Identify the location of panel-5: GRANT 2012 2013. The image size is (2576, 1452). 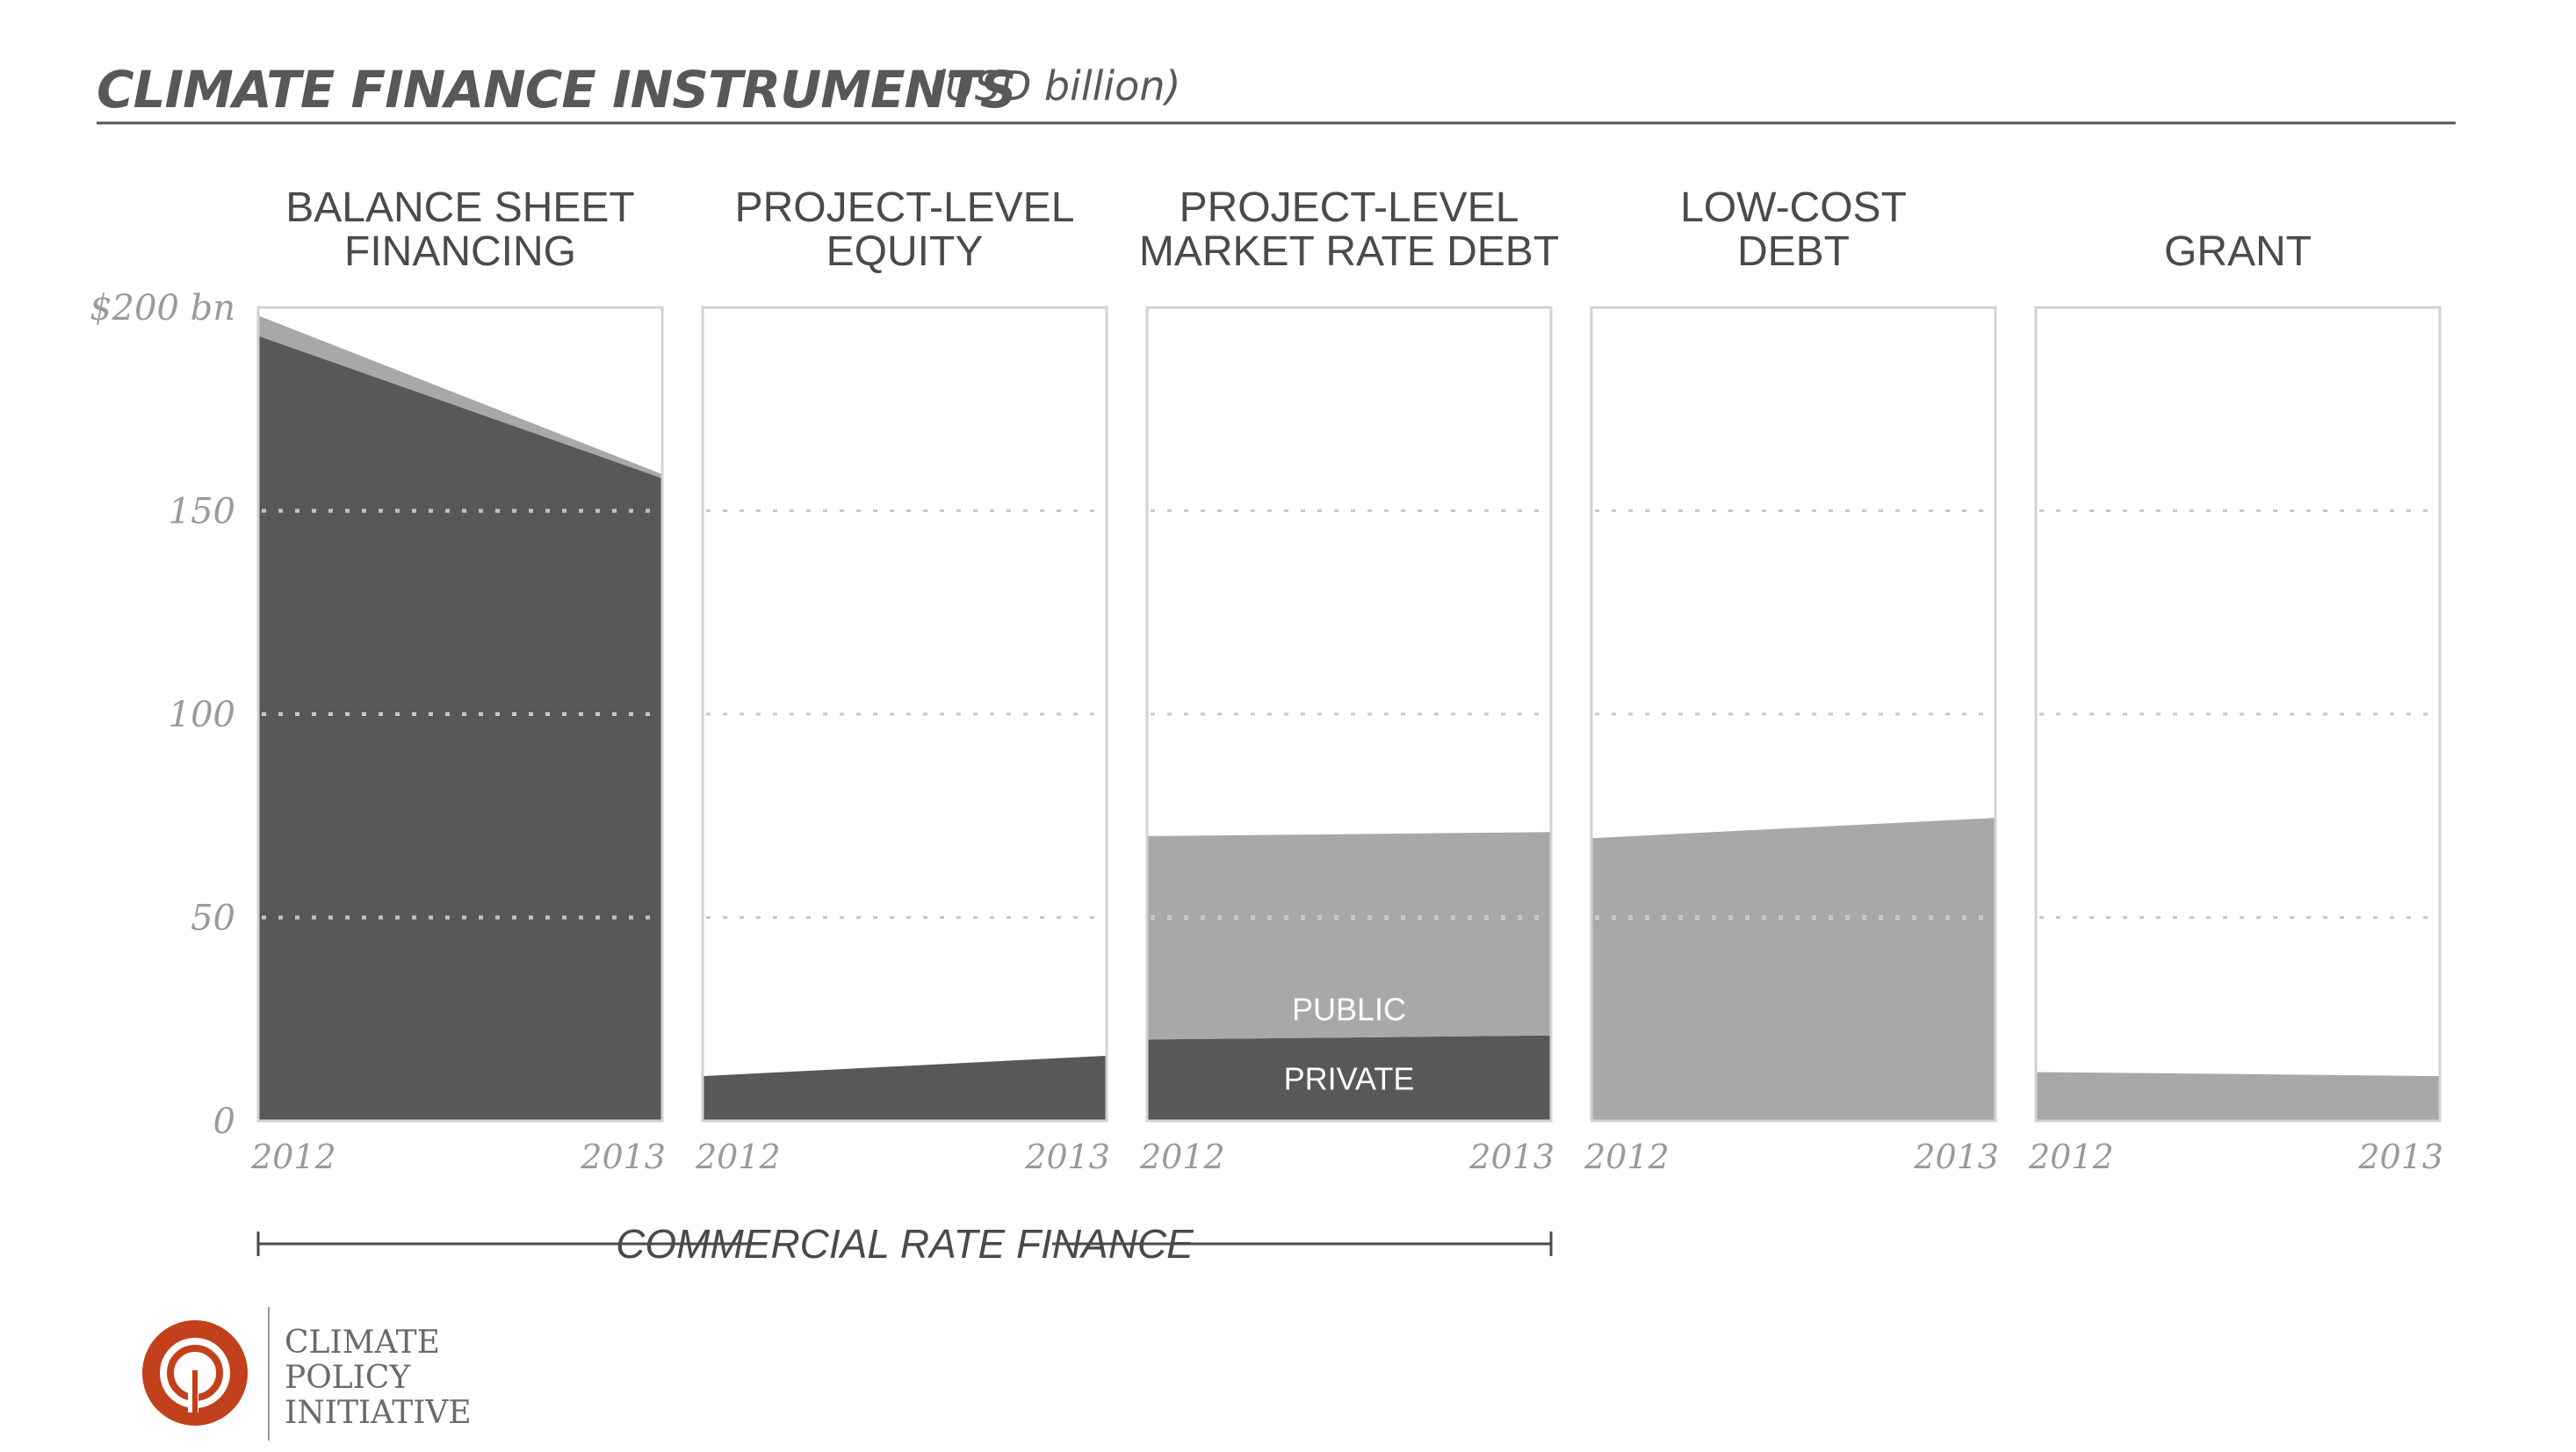
(2235, 702).